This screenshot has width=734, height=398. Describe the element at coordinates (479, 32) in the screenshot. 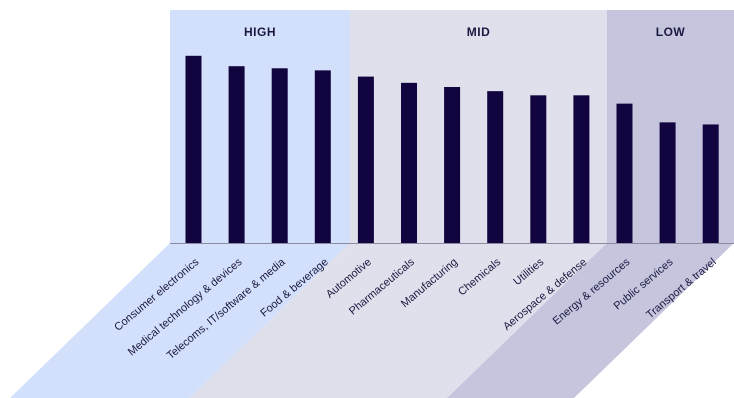

I see `band-label-mid: MID` at that location.